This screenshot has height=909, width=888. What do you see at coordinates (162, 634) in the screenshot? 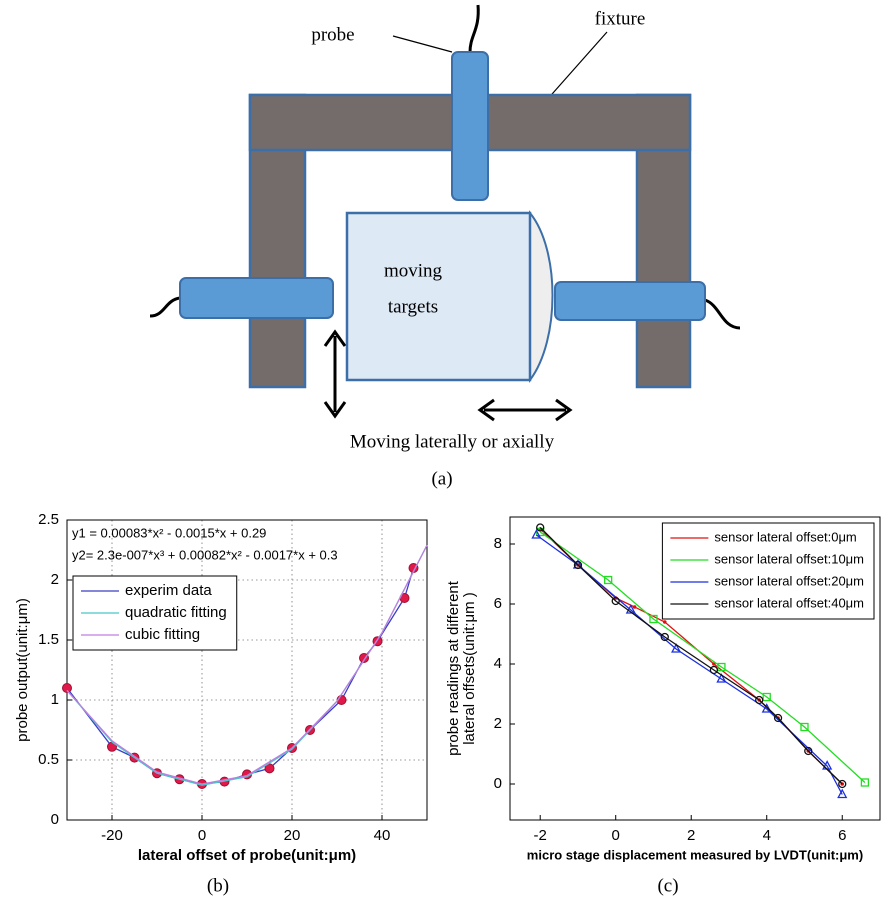
I see `legend-label: cubic fitting` at bounding box center [162, 634].